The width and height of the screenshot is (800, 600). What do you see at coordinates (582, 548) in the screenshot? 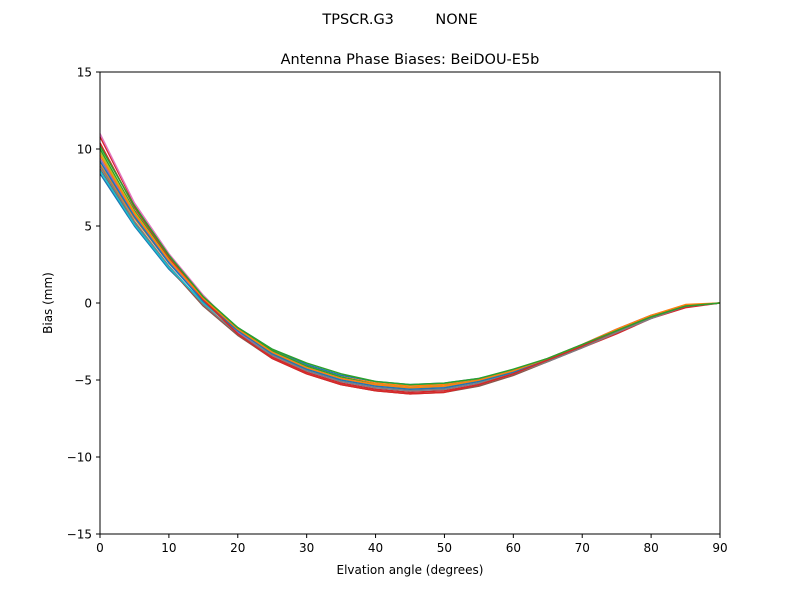
I see `x-tick-label: 70` at bounding box center [582, 548].